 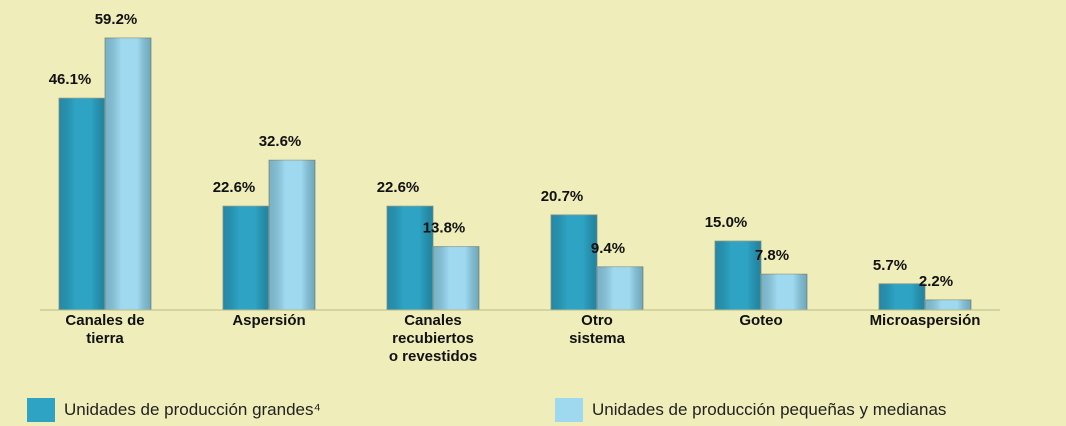 I want to click on value-label: 5.7%, so click(x=890, y=265).